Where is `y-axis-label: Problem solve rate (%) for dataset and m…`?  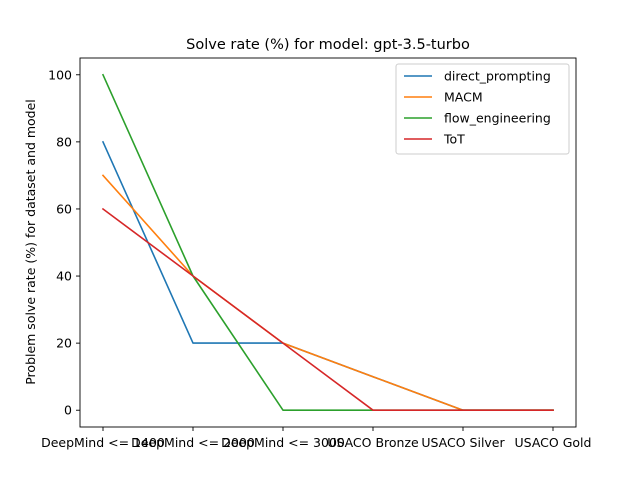
y-axis-label: Problem solve rate (%) for dataset and m… is located at coordinates (30, 242).